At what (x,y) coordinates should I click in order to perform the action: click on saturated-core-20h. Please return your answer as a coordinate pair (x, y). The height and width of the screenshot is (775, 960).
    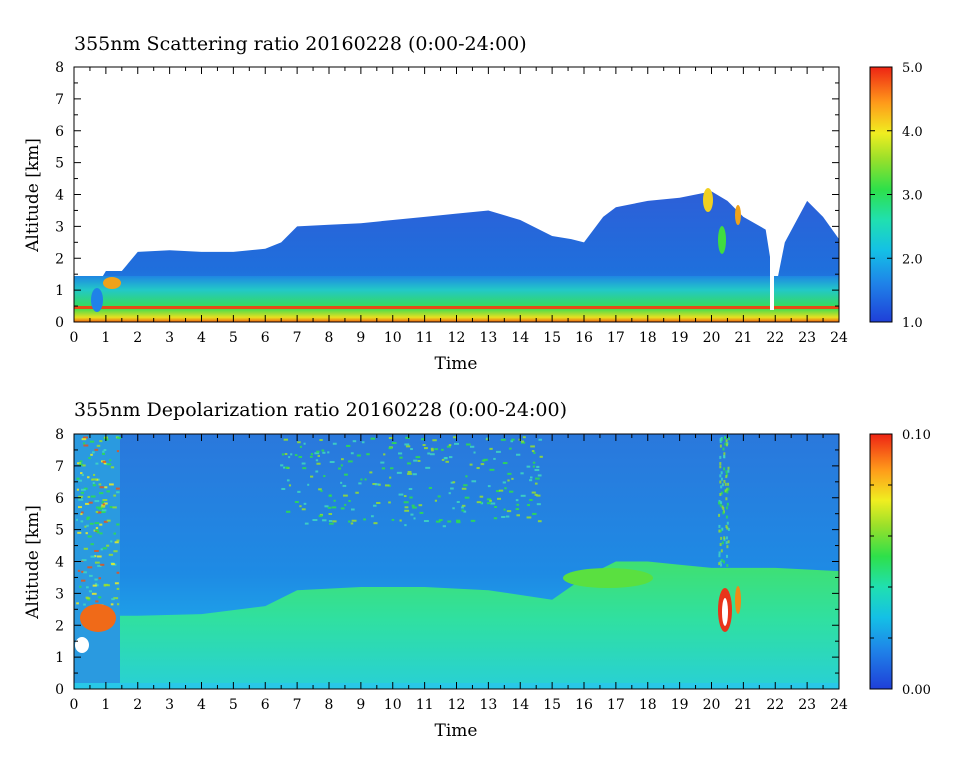
    Looking at the image, I should click on (725, 612).